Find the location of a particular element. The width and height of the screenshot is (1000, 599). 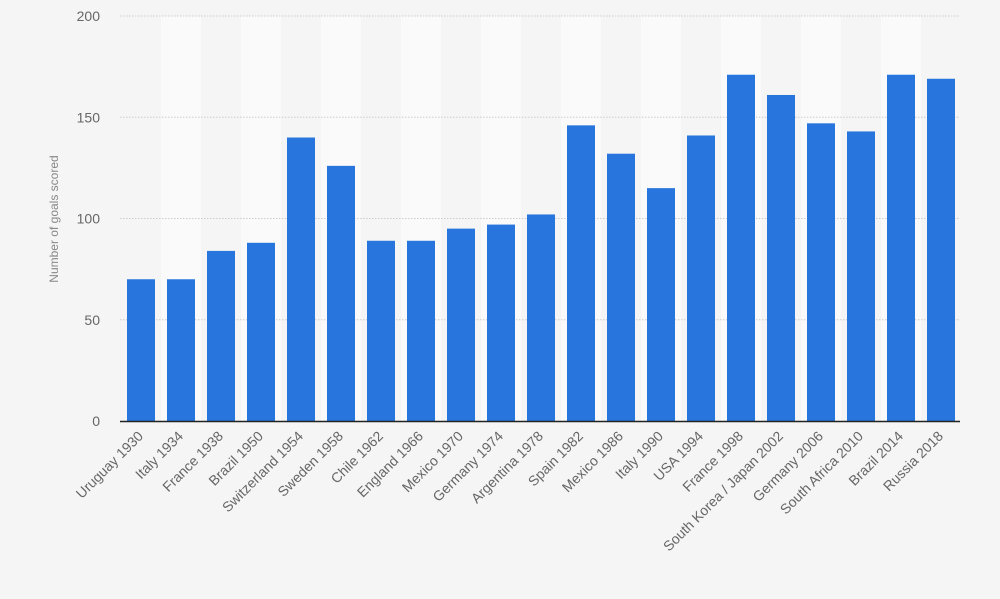

bar-south-africa-2010 is located at coordinates (861, 276).